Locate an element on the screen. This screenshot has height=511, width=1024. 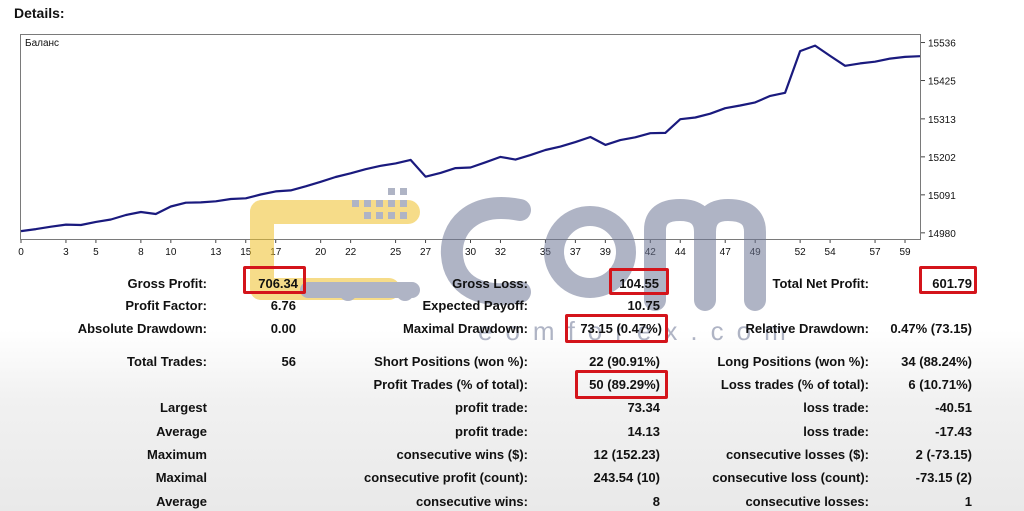
largest-profit-label: profit trade: is located at coordinates (491, 407).